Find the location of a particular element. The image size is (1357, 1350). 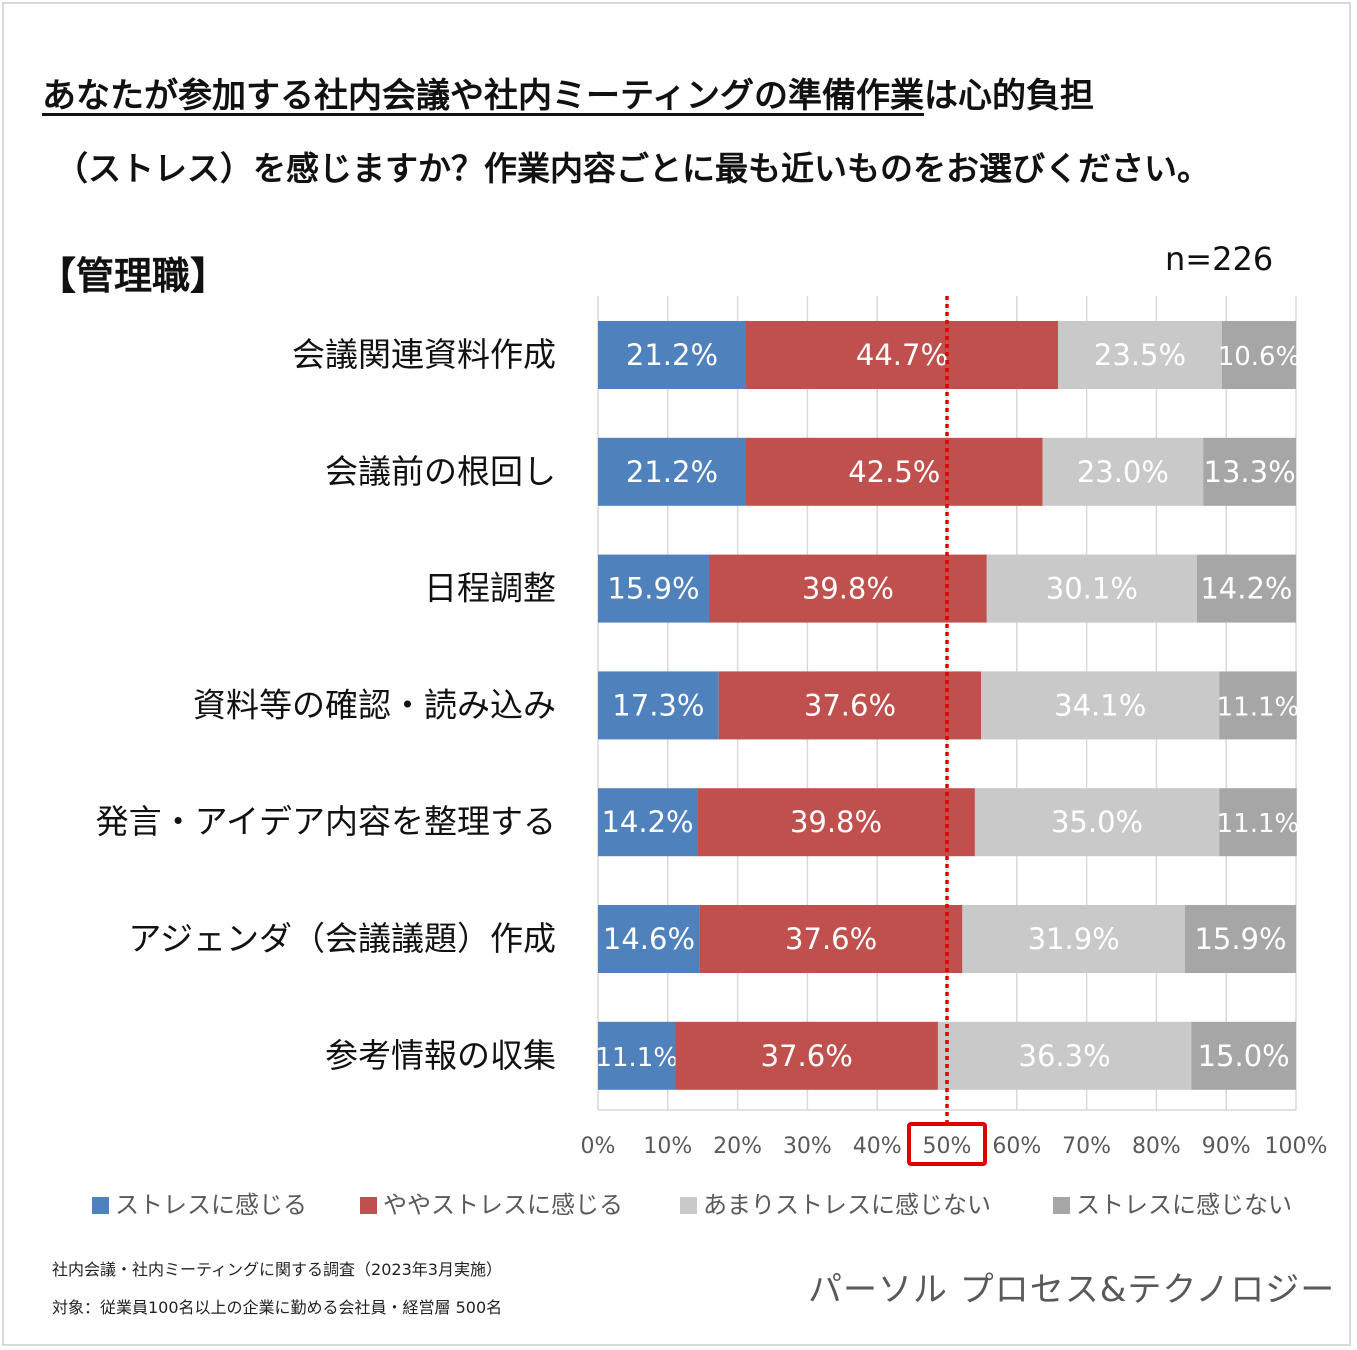

data-label: 23.0% is located at coordinates (1123, 472).